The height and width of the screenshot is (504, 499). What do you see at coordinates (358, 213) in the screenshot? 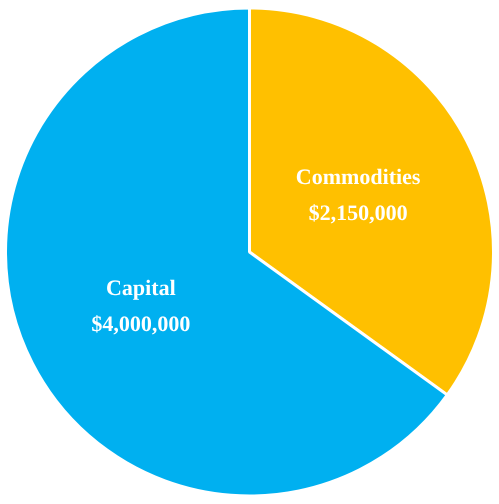
I see `data-label: $2,150,000` at bounding box center [358, 213].